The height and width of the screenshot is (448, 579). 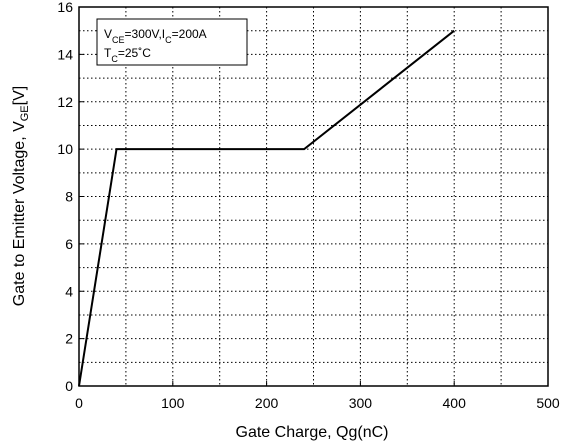 I want to click on y-tick-label: 6, so click(x=69, y=244).